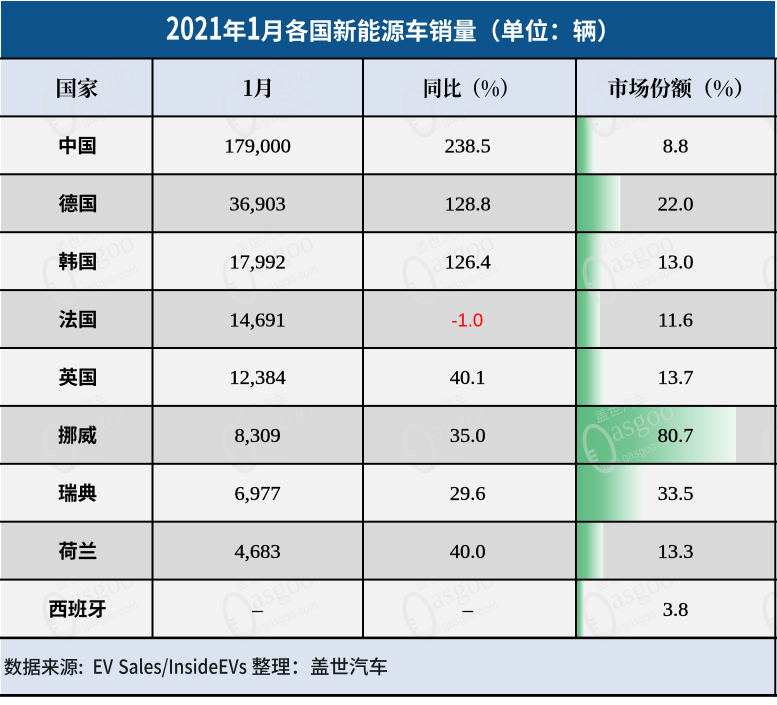  Describe the element at coordinates (468, 147) in the screenshot. I see `svg-text: 238.5` at that location.